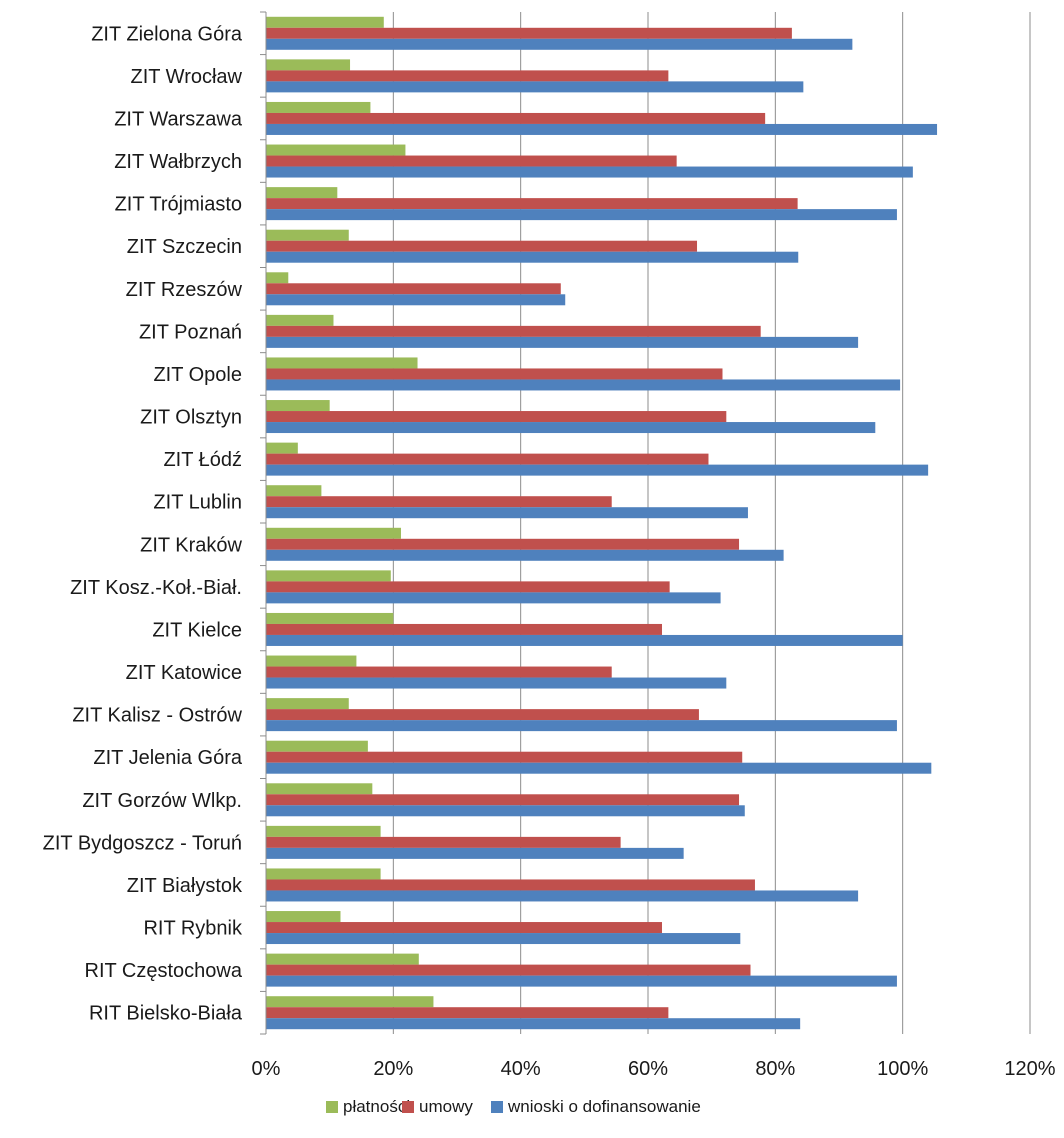 The width and height of the screenshot is (1064, 1138). What do you see at coordinates (162, 801) in the screenshot?
I see `category-label: ZIT Gorzów Wlkp.` at bounding box center [162, 801].